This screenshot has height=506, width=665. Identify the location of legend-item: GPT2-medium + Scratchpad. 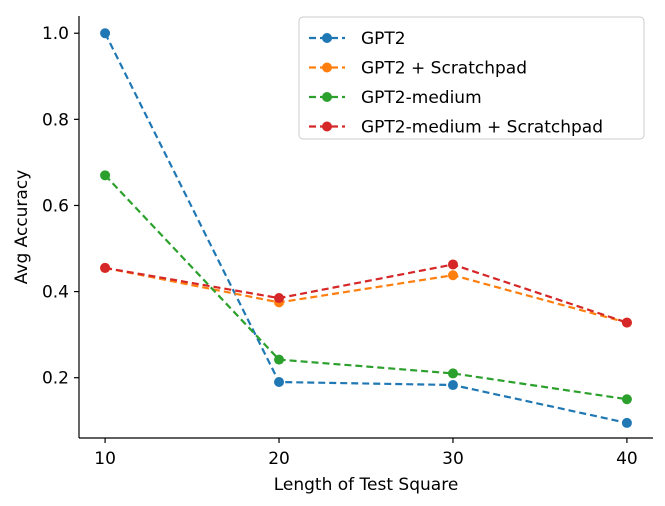
(456, 128).